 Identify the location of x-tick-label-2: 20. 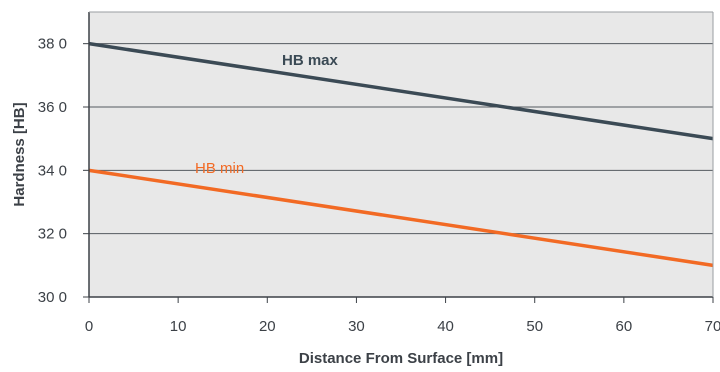
(267, 326).